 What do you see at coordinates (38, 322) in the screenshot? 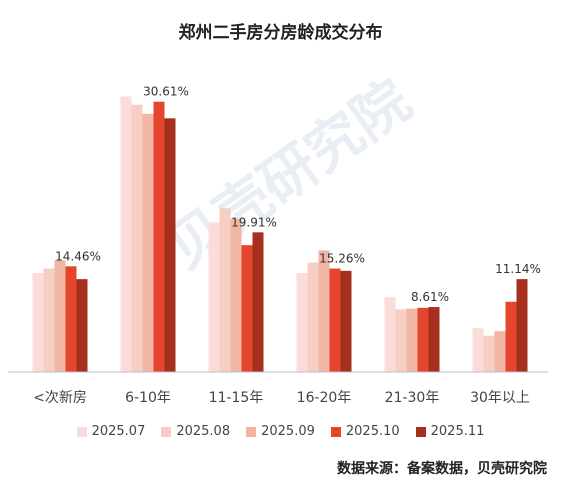
I see `bar-2025.07-0` at bounding box center [38, 322].